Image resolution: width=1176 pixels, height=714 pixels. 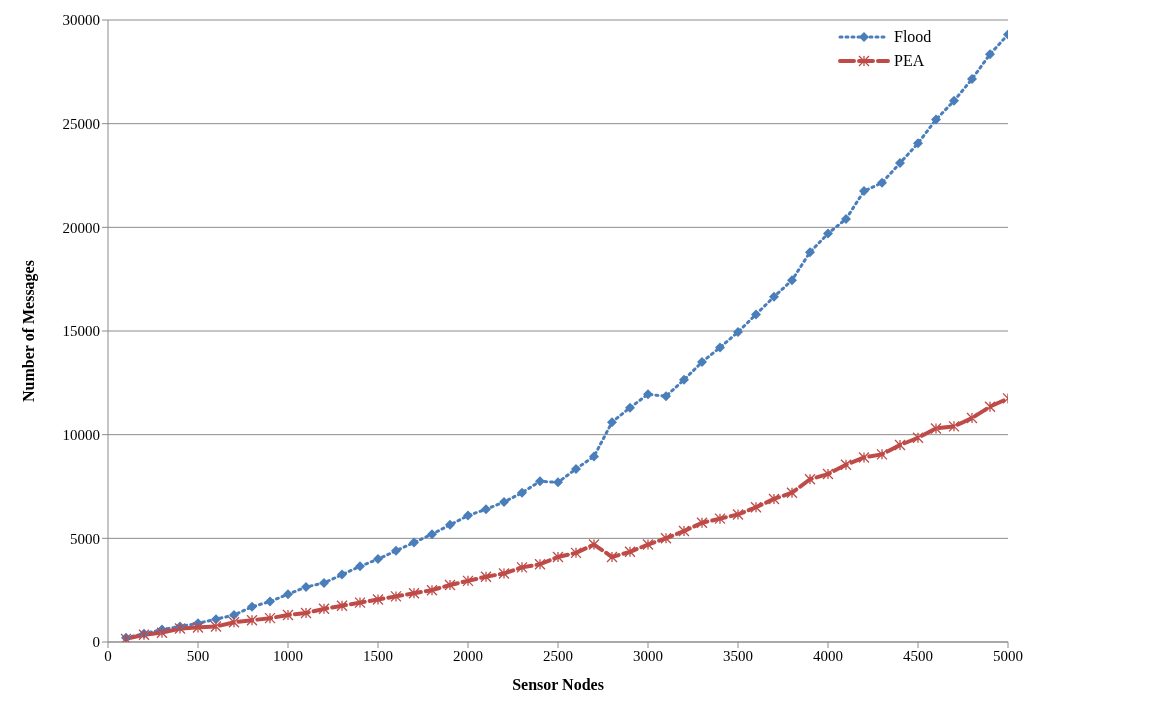 What do you see at coordinates (913, 37) in the screenshot?
I see `legend-label: Flood` at bounding box center [913, 37].